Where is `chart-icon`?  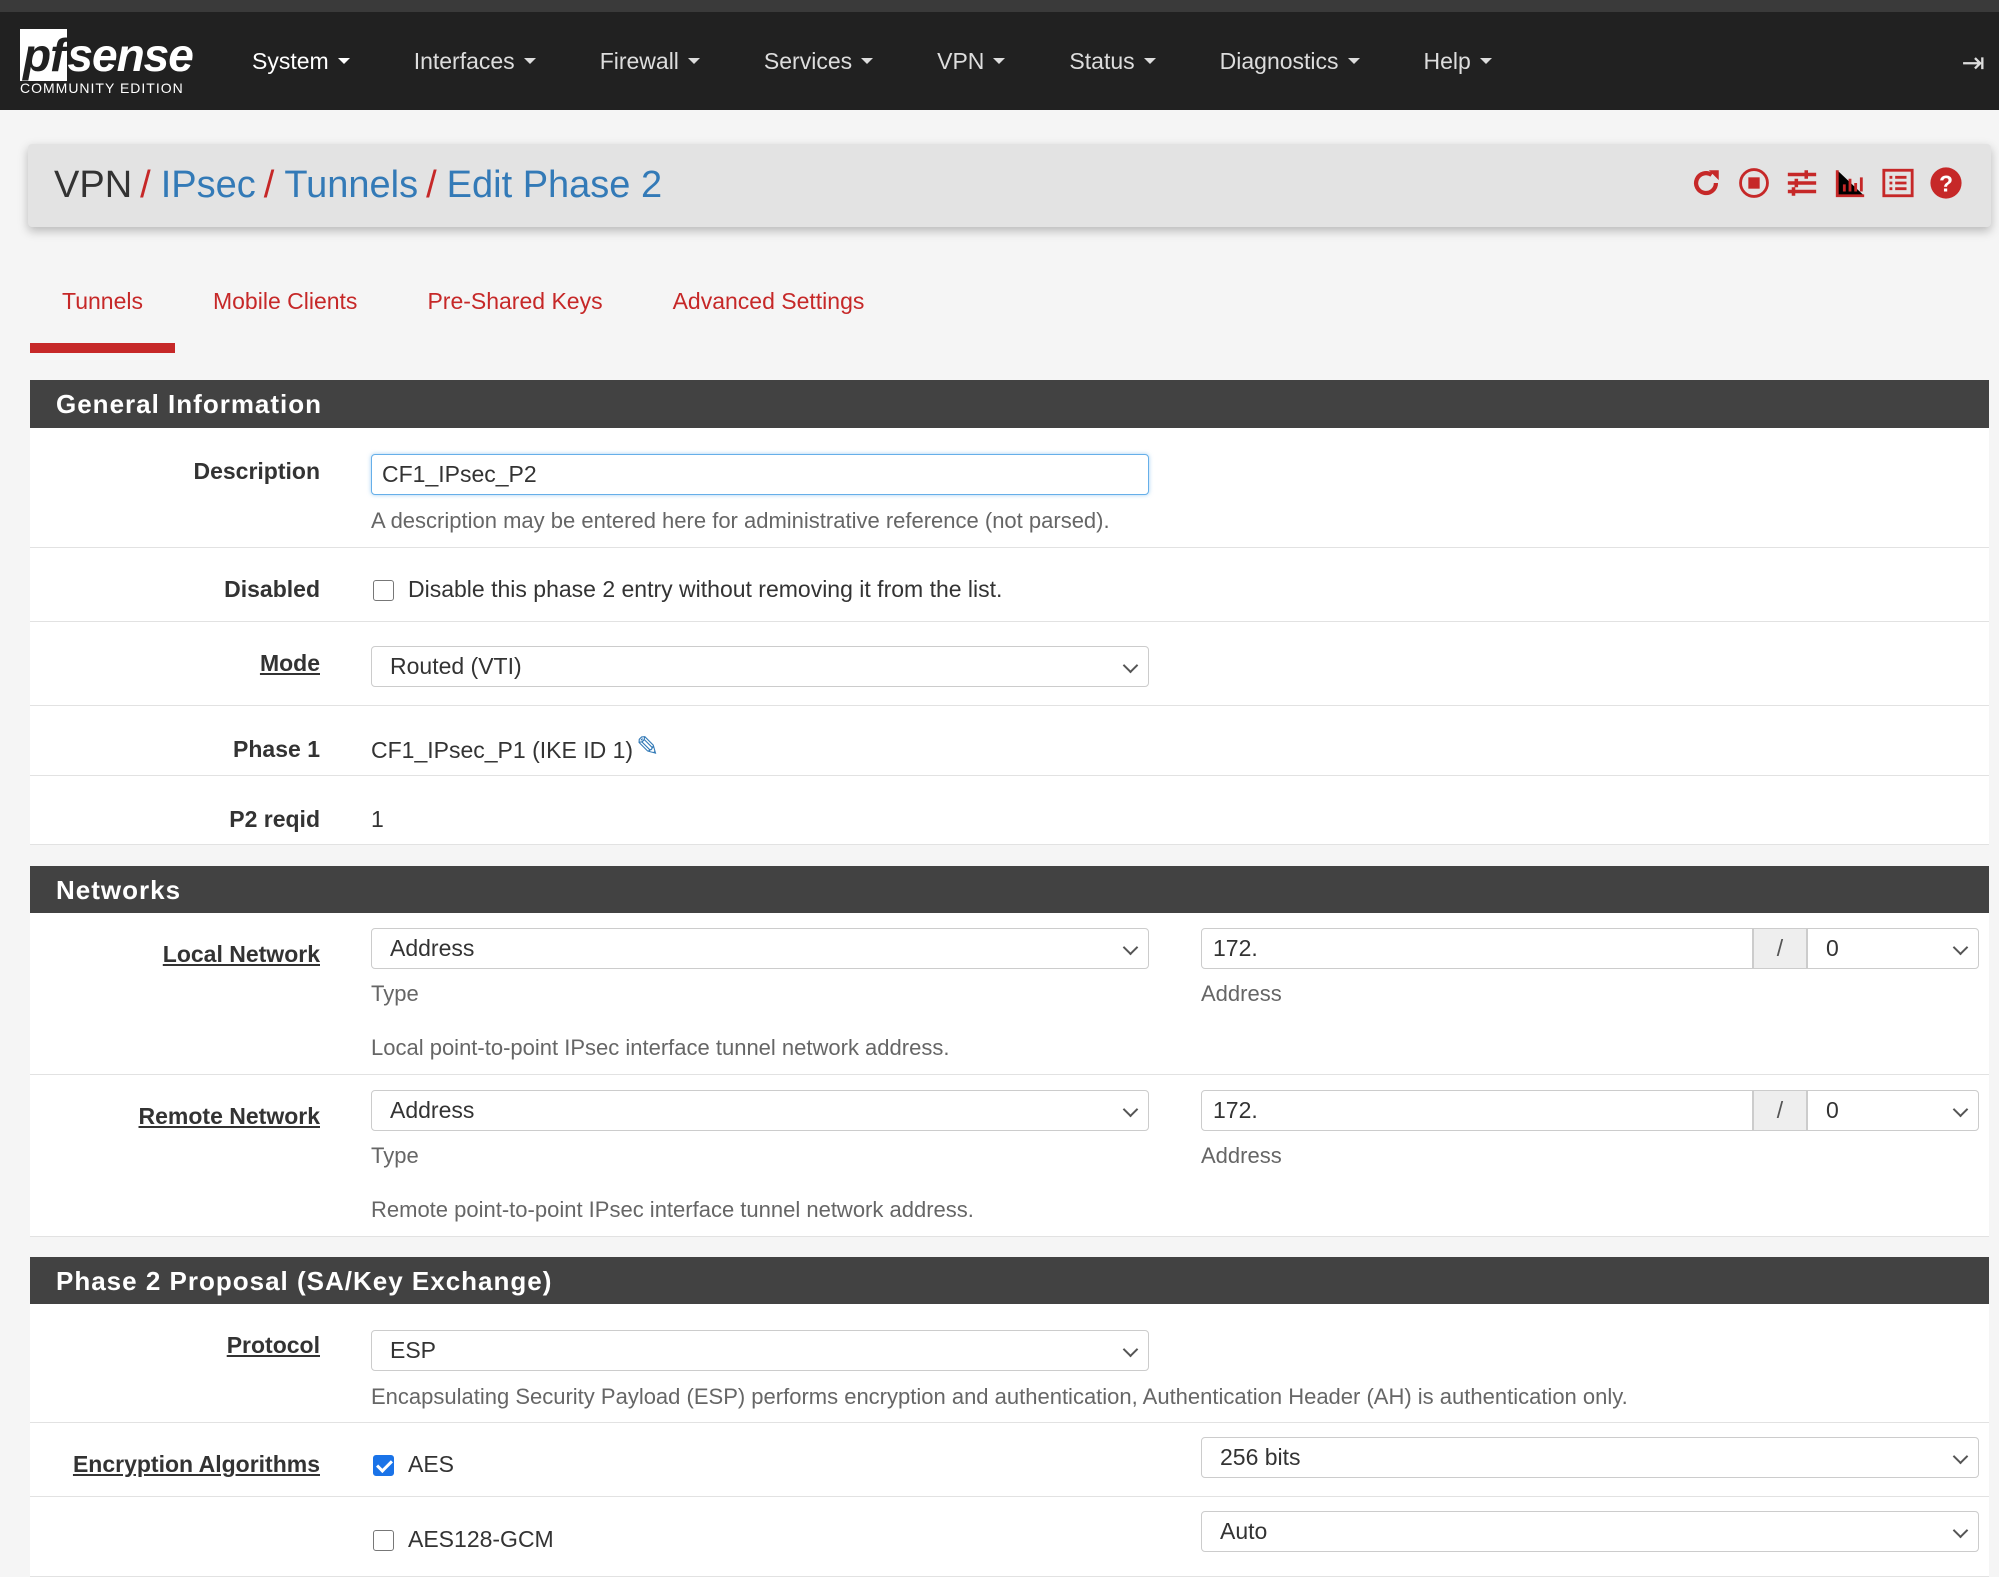 chart-icon is located at coordinates (1850, 183).